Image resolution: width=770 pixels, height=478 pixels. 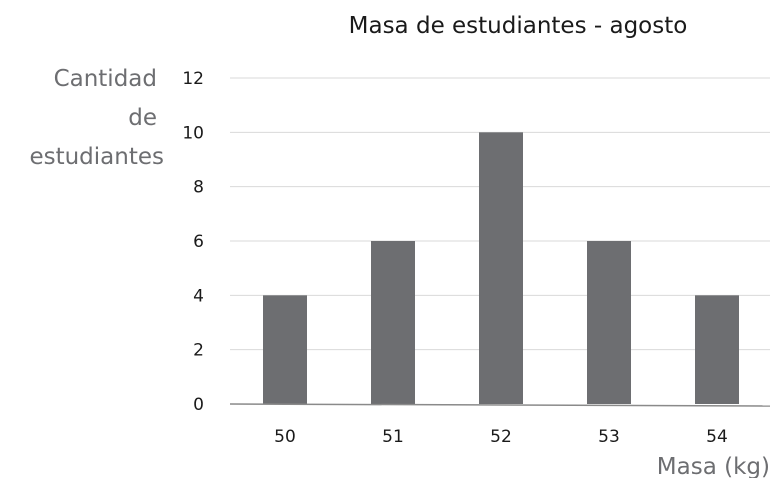 What do you see at coordinates (393, 437) in the screenshot?
I see `x-tick-label: 51` at bounding box center [393, 437].